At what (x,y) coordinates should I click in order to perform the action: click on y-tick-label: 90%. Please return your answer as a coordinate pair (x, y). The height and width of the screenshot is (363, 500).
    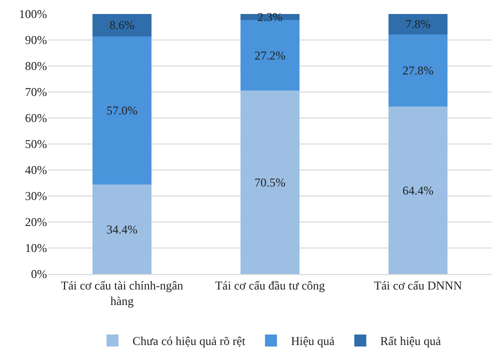
    Looking at the image, I should click on (36, 40).